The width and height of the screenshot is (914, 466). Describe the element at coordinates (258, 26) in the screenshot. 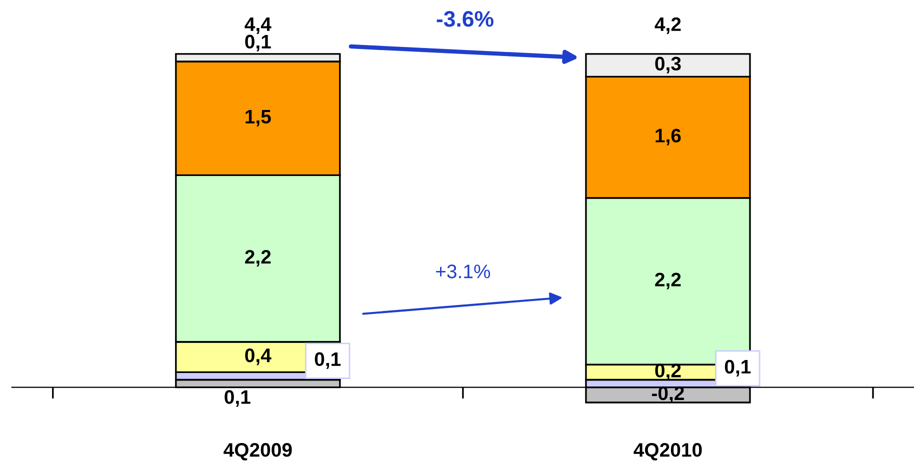

I see `total-label: 4,4` at that location.